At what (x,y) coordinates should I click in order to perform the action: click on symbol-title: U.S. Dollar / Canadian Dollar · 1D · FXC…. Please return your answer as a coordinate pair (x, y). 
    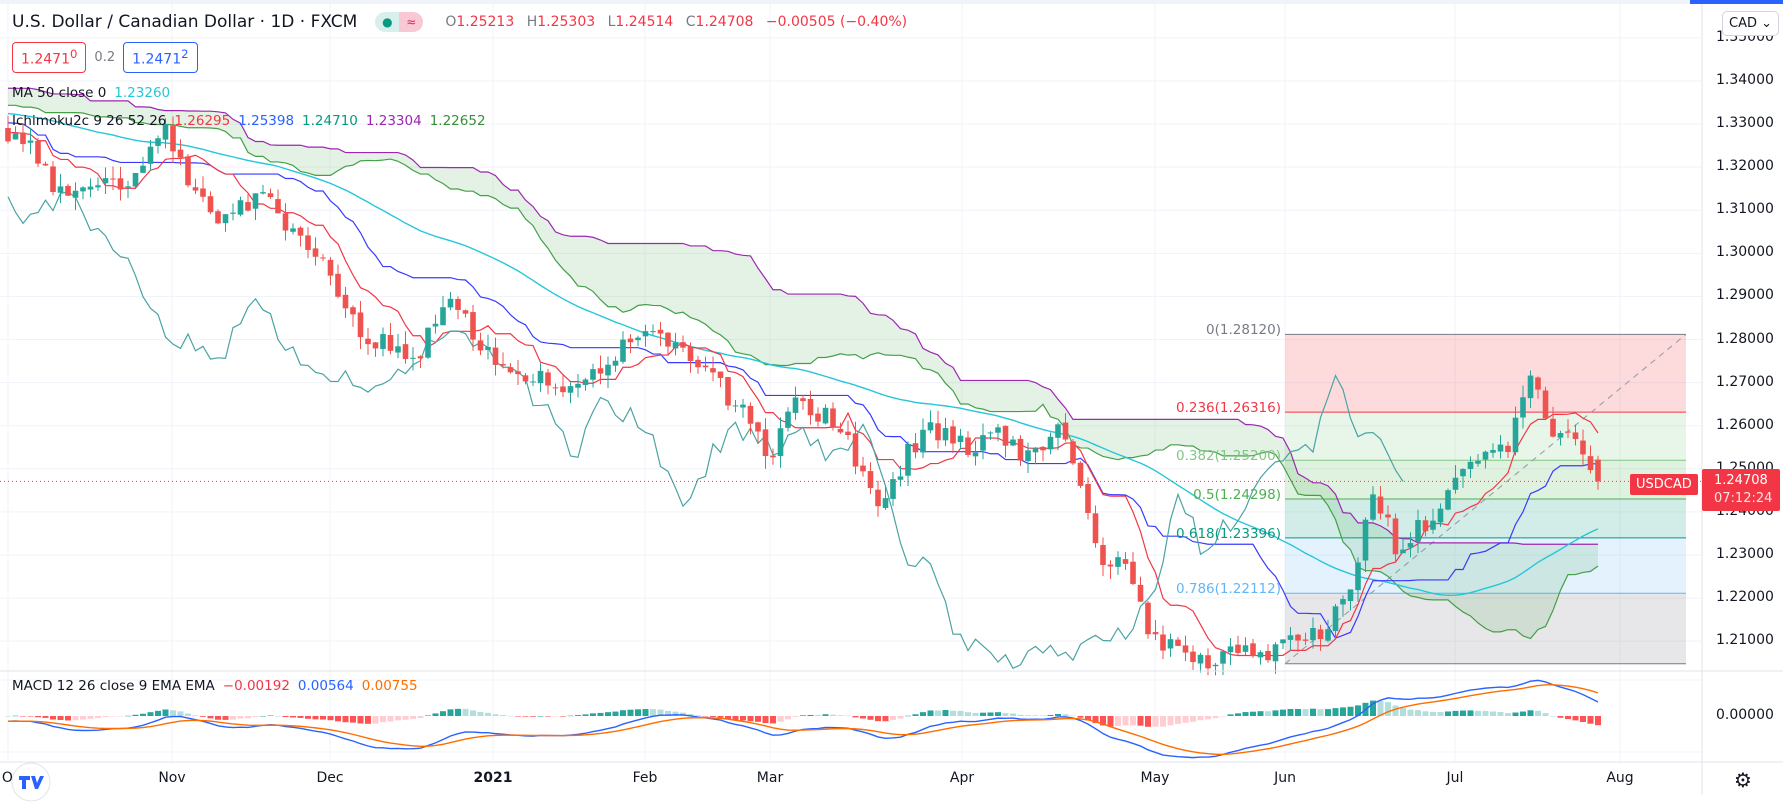
    Looking at the image, I should click on (185, 22).